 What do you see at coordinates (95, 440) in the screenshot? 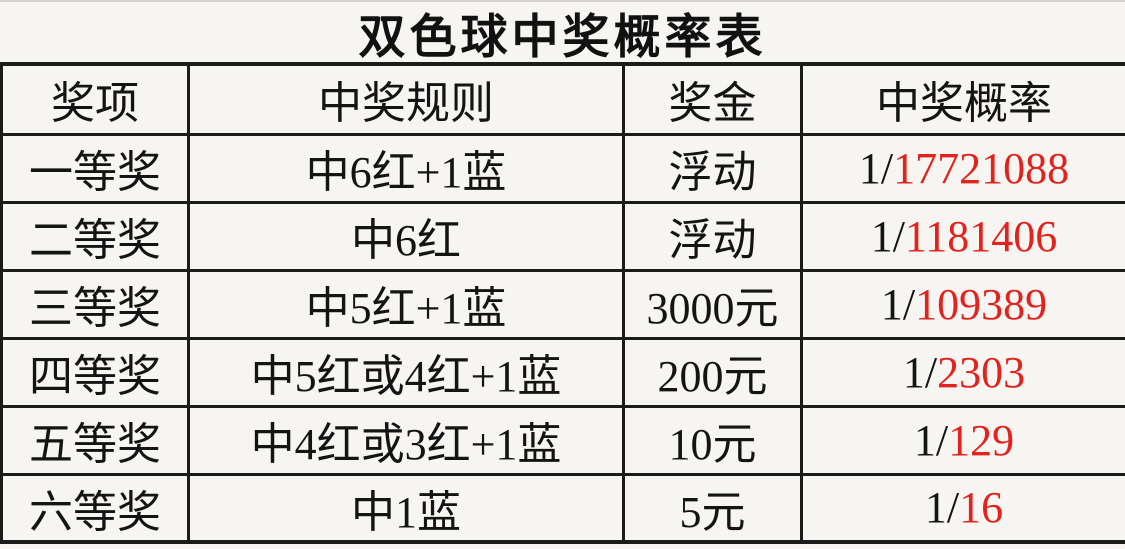
I see `prize-cell: 五等奖` at bounding box center [95, 440].